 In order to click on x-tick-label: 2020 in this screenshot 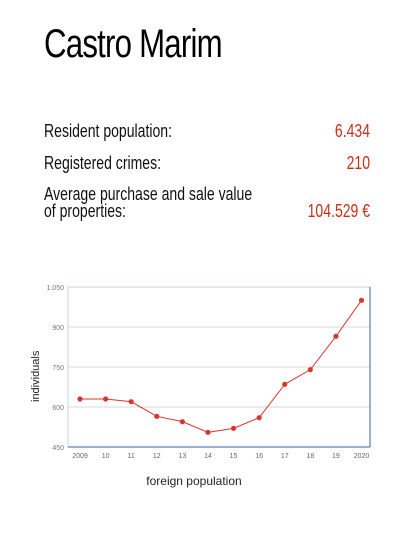, I will do `click(362, 456)`.